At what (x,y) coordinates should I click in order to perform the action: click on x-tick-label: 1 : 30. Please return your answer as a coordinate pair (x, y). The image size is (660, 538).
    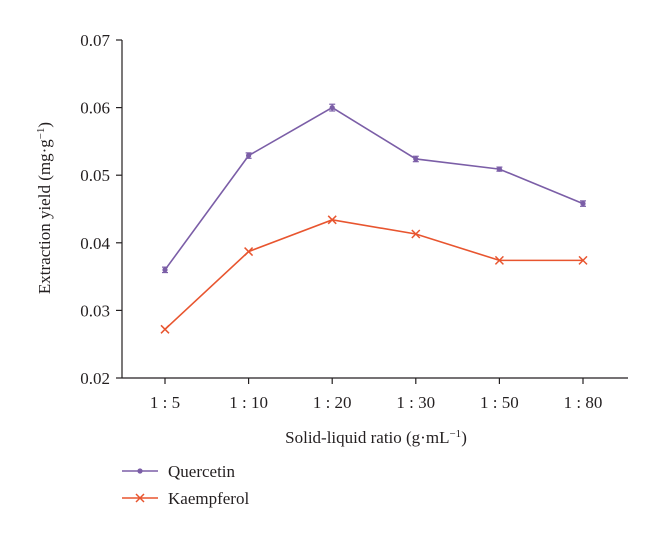
    Looking at the image, I should click on (415, 402).